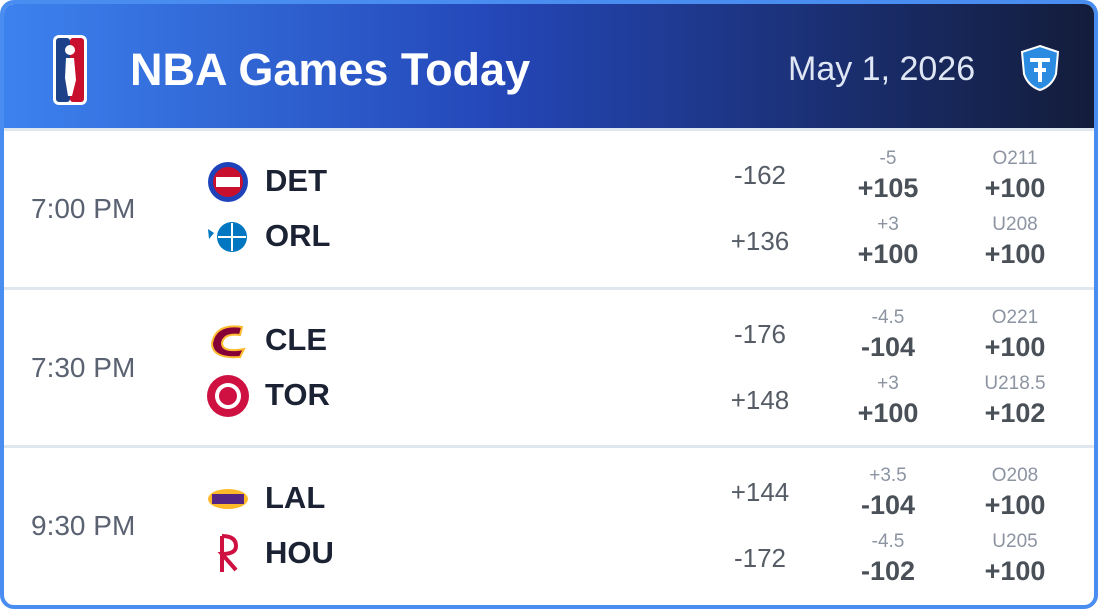  I want to click on total: O211, so click(1015, 158).